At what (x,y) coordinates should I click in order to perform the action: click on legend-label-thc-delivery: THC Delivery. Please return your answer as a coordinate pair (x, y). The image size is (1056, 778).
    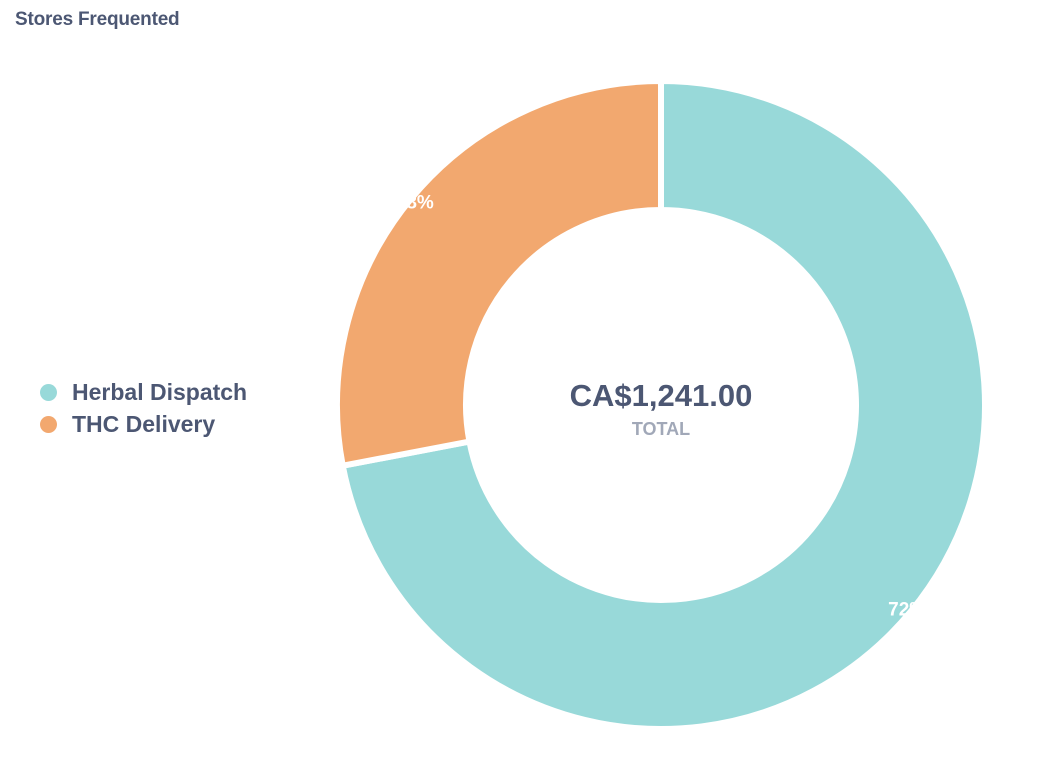
    Looking at the image, I should click on (144, 423).